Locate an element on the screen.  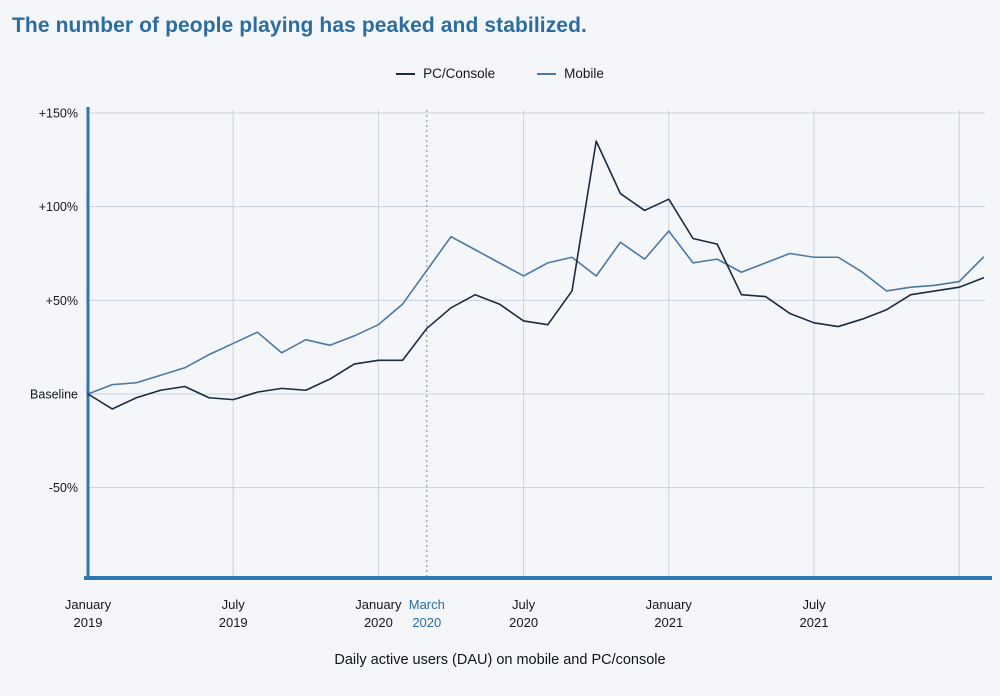
legend-item-mobile: Mobile is located at coordinates (570, 73).